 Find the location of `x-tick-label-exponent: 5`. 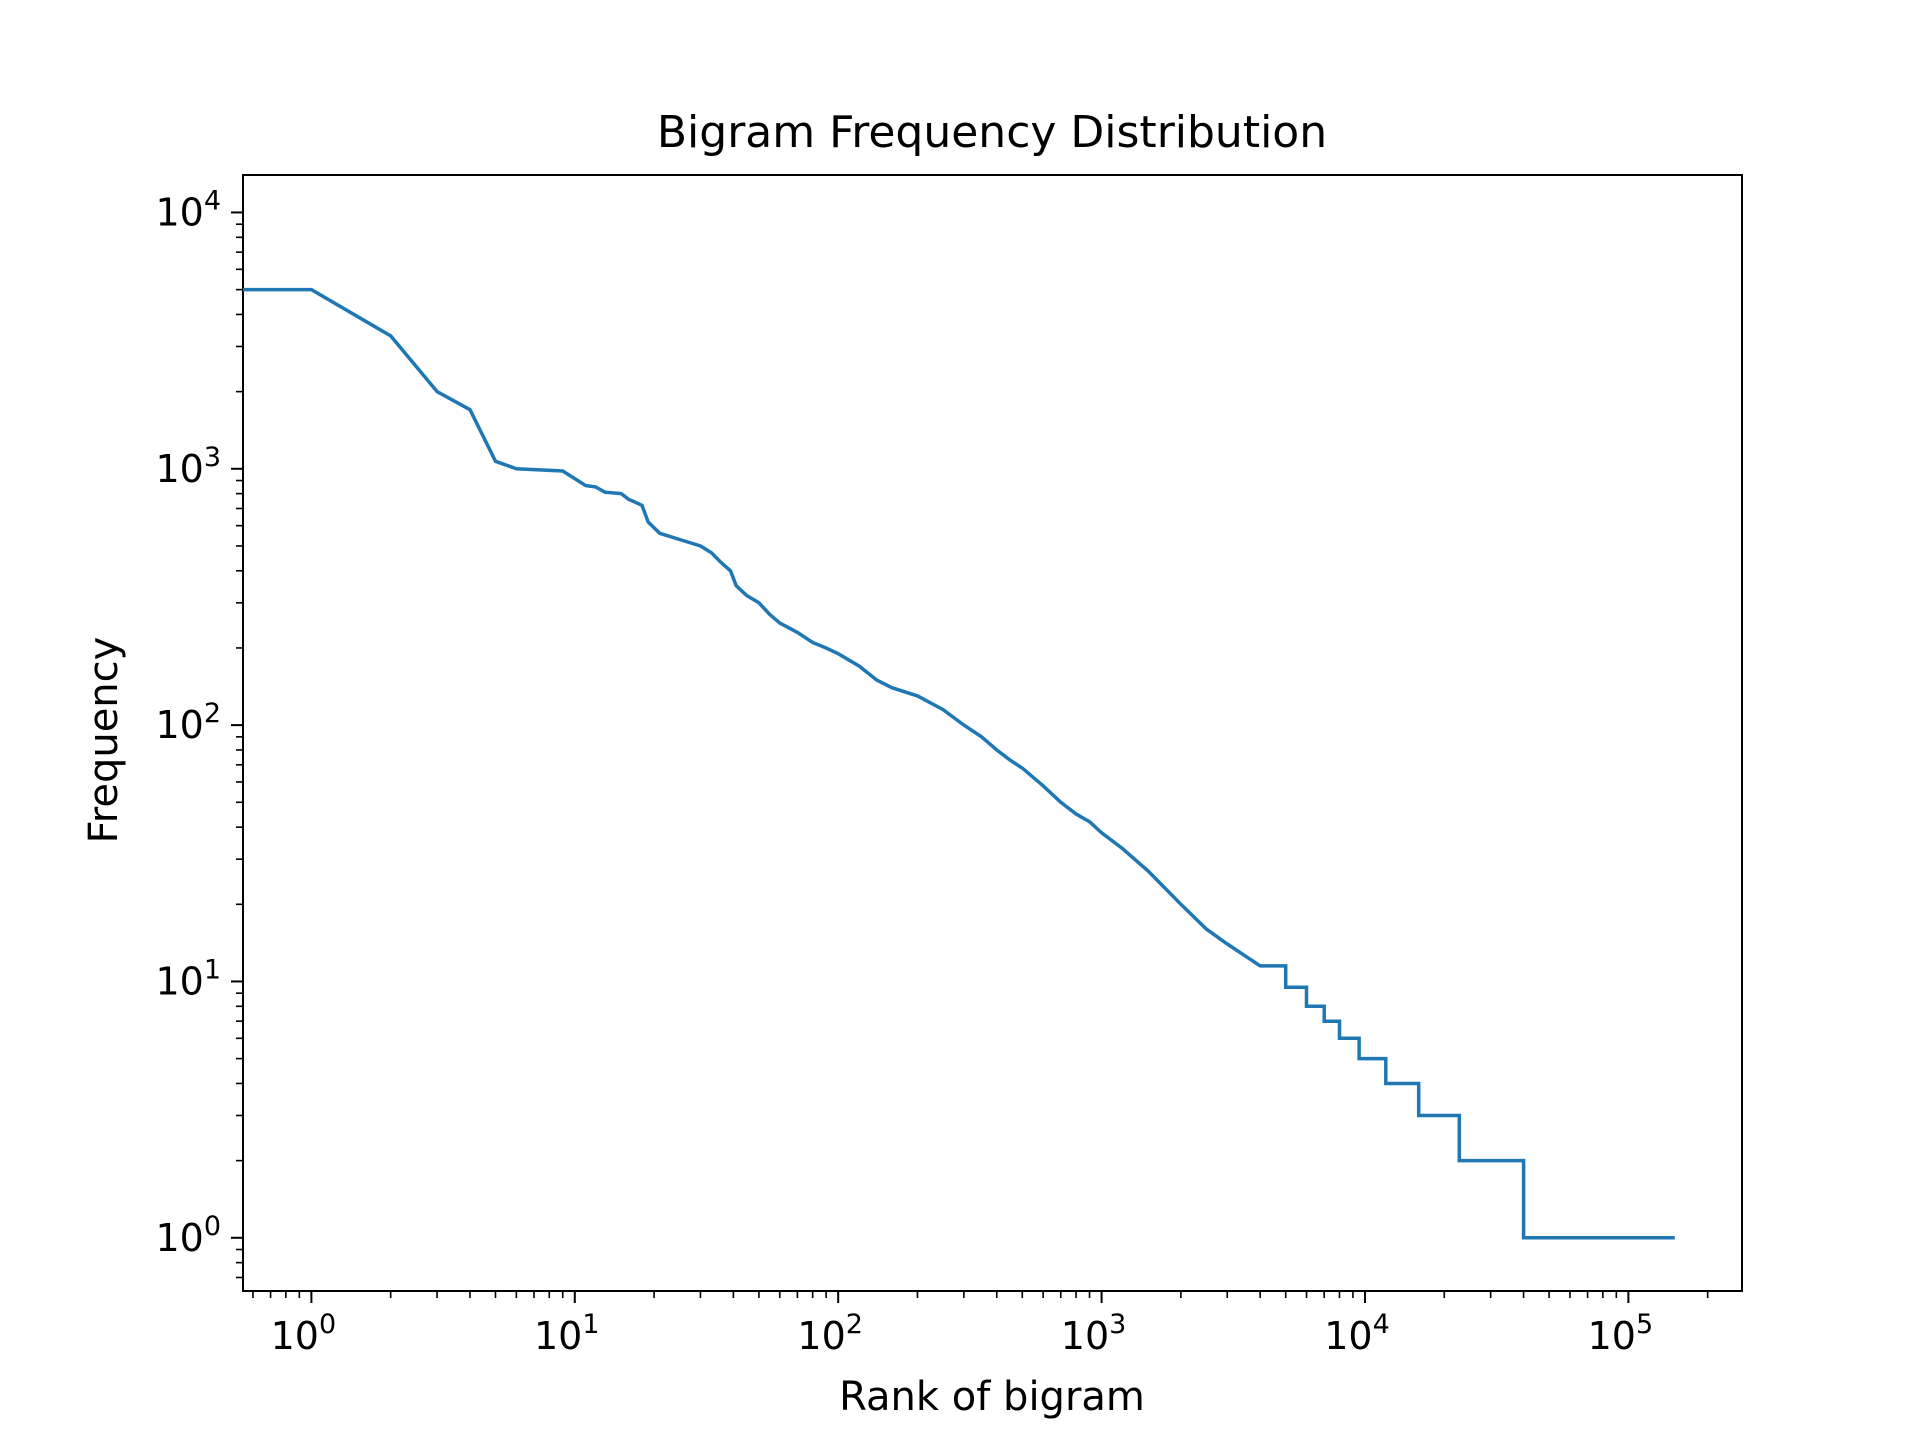

x-tick-label-exponent: 5 is located at coordinates (1644, 1324).